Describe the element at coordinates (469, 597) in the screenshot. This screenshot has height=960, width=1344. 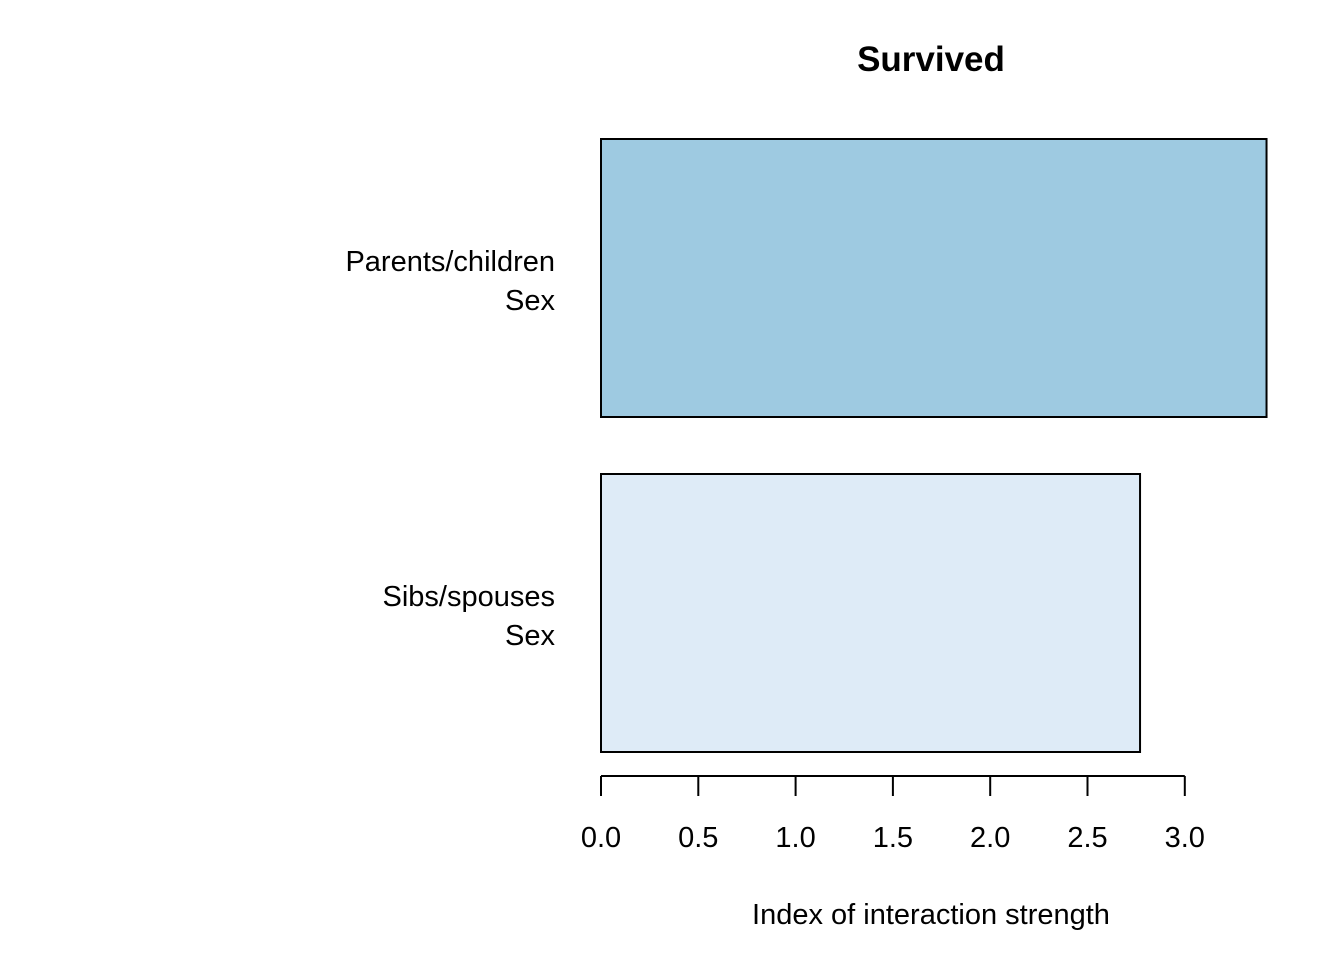
I see `category-label-2-line-1: Sibs/spouses` at that location.